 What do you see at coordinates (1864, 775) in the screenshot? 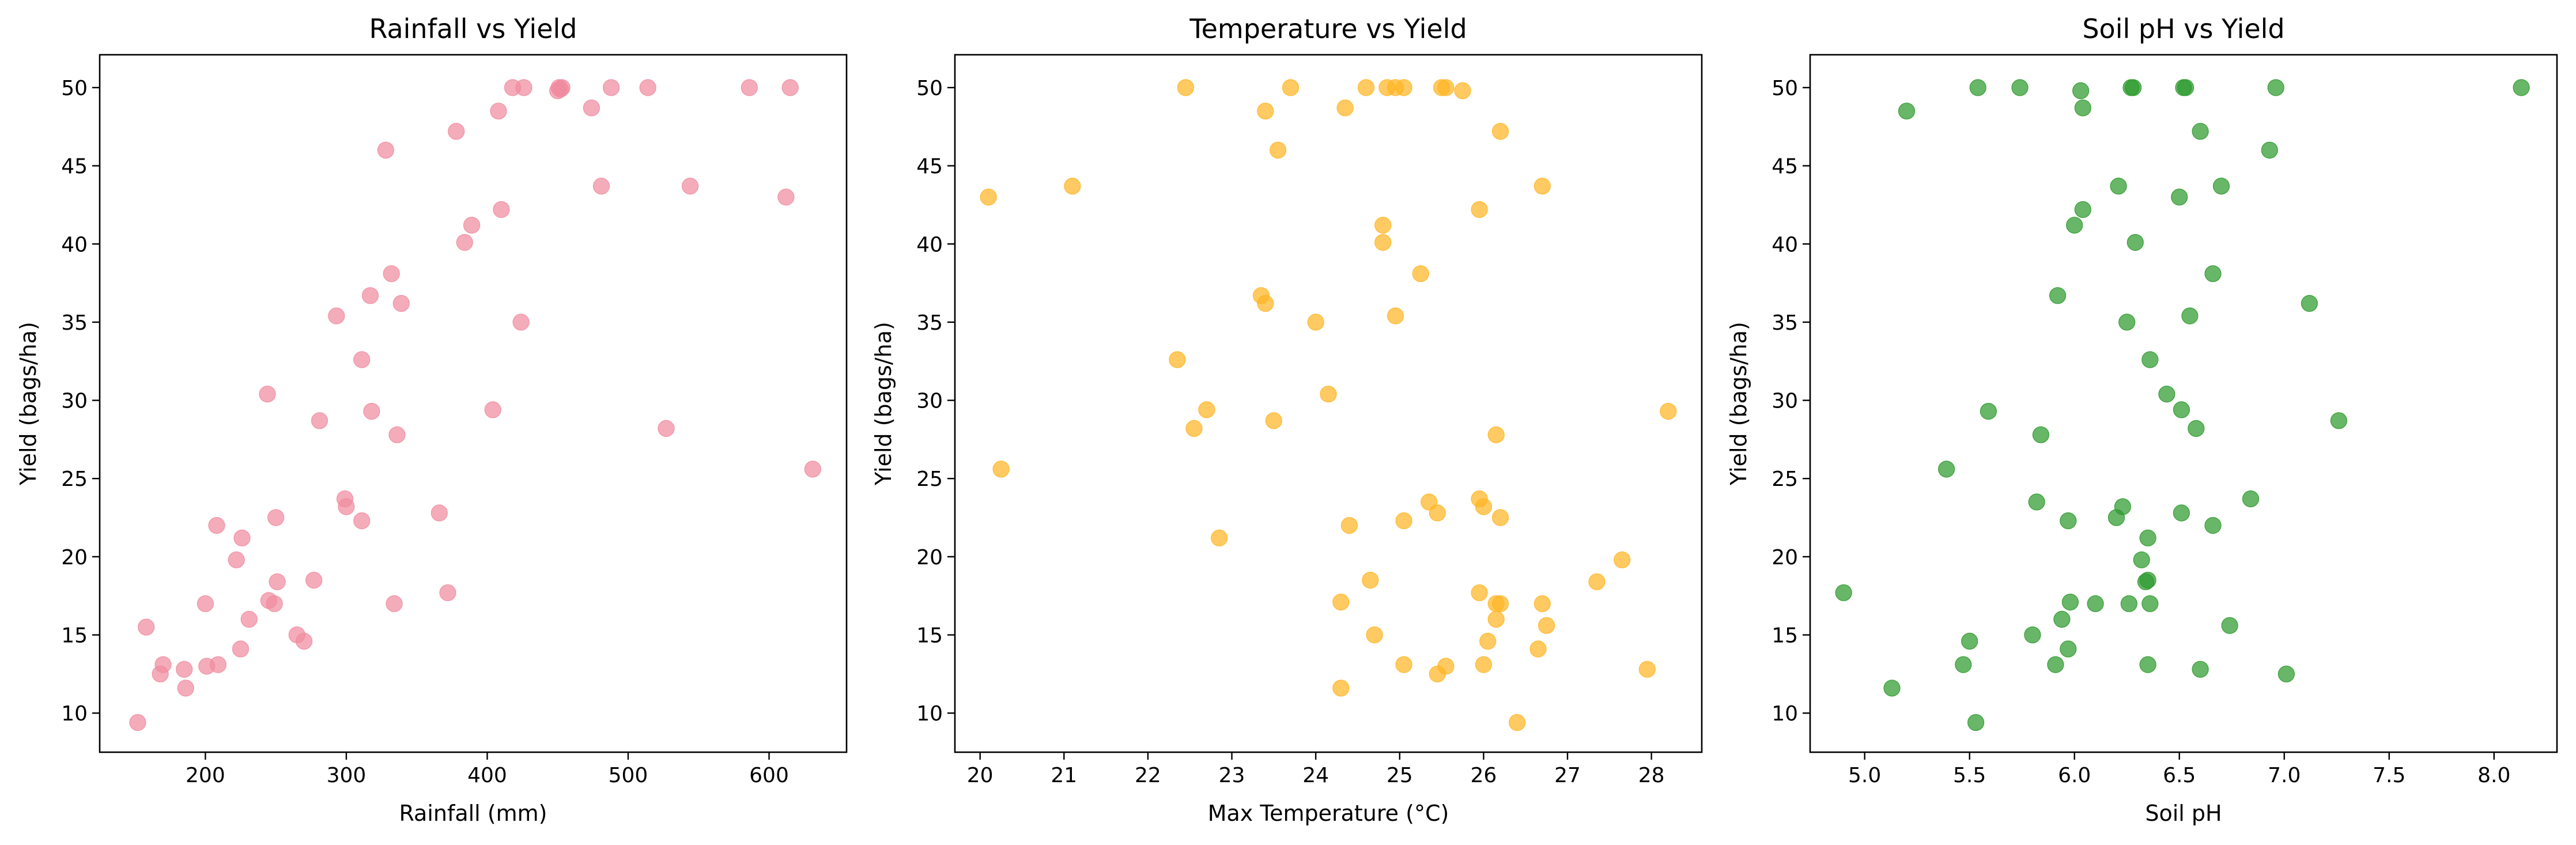
I see `x-tick-label: 5.0` at bounding box center [1864, 775].